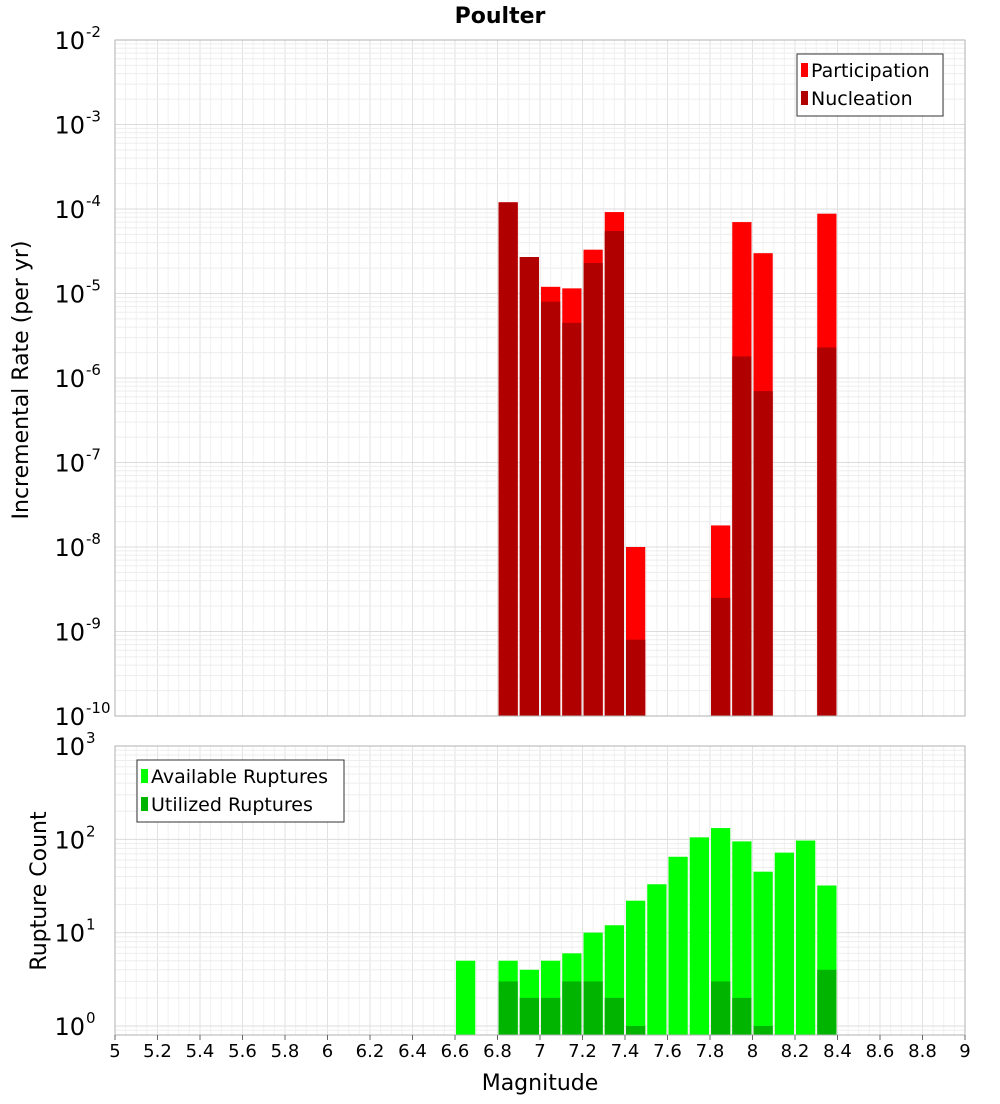  What do you see at coordinates (870, 85) in the screenshot?
I see `legend: Participation Nucleation` at bounding box center [870, 85].